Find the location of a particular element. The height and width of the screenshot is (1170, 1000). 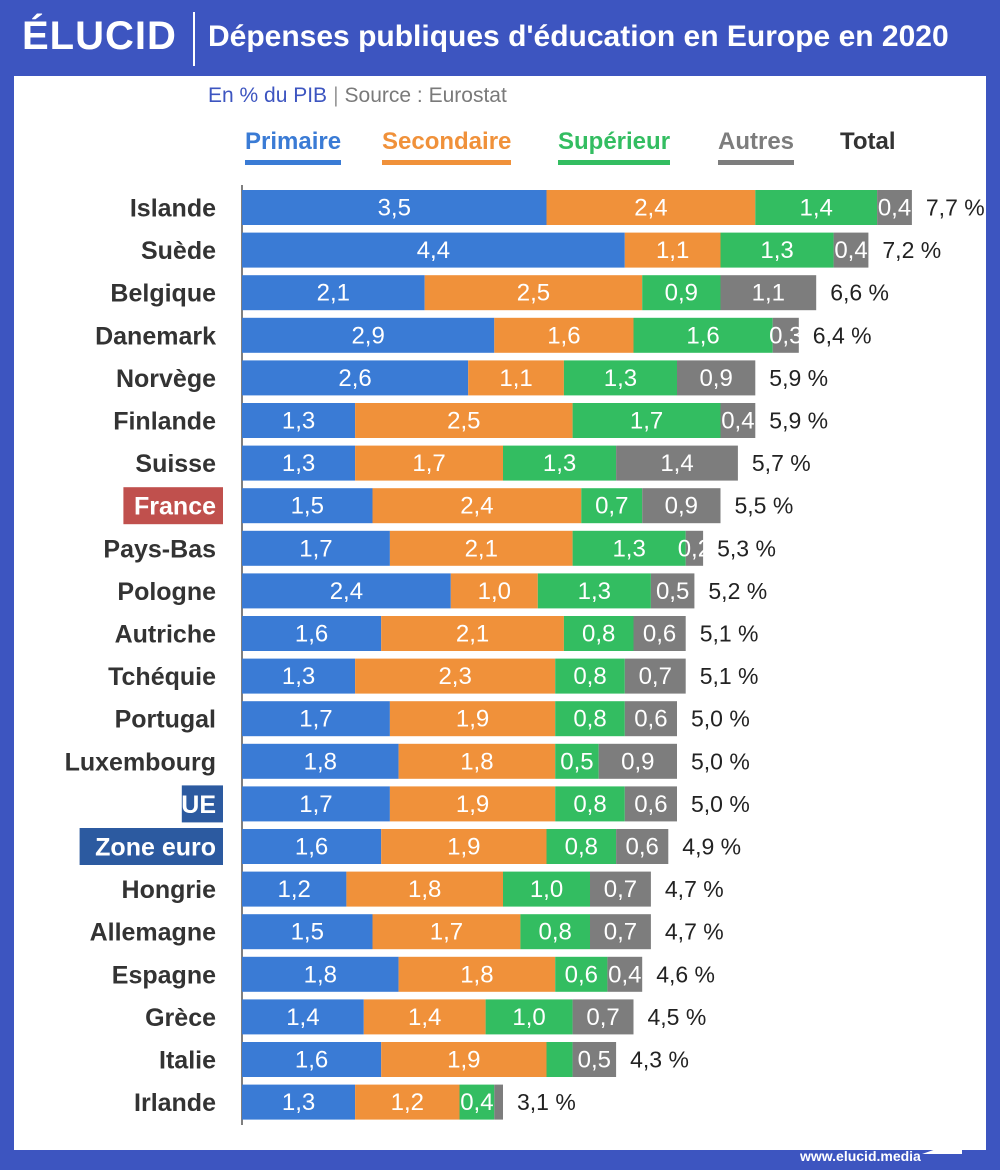

category-label: Finlande is located at coordinates (164, 422).